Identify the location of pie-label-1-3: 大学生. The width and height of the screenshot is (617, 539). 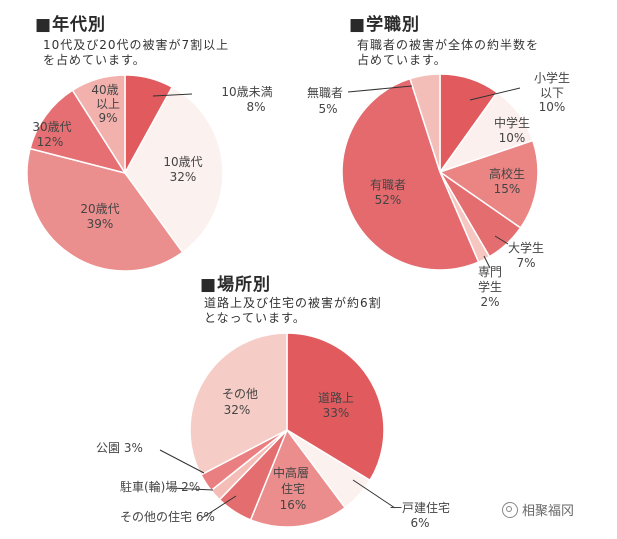
(526, 247).